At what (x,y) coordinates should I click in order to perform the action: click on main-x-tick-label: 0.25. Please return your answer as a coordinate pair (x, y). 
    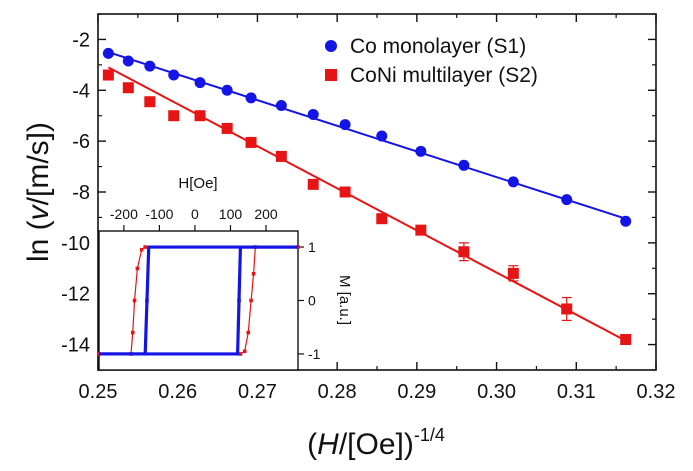
    Looking at the image, I should click on (98, 392).